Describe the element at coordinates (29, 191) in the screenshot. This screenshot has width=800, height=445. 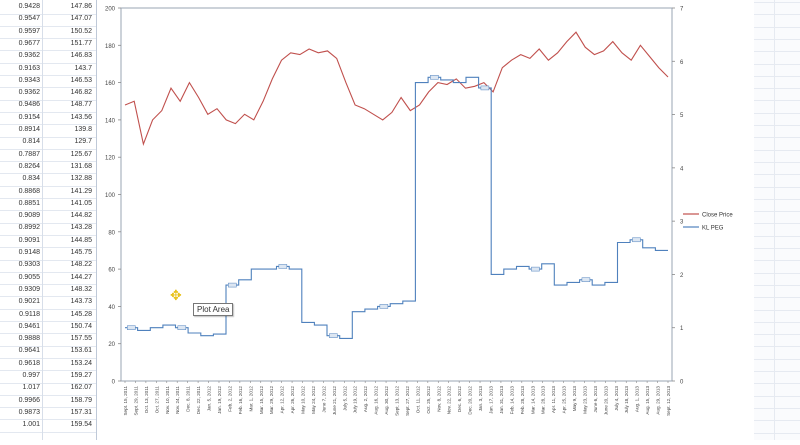
I see `cell-peg: 0.8868` at that location.